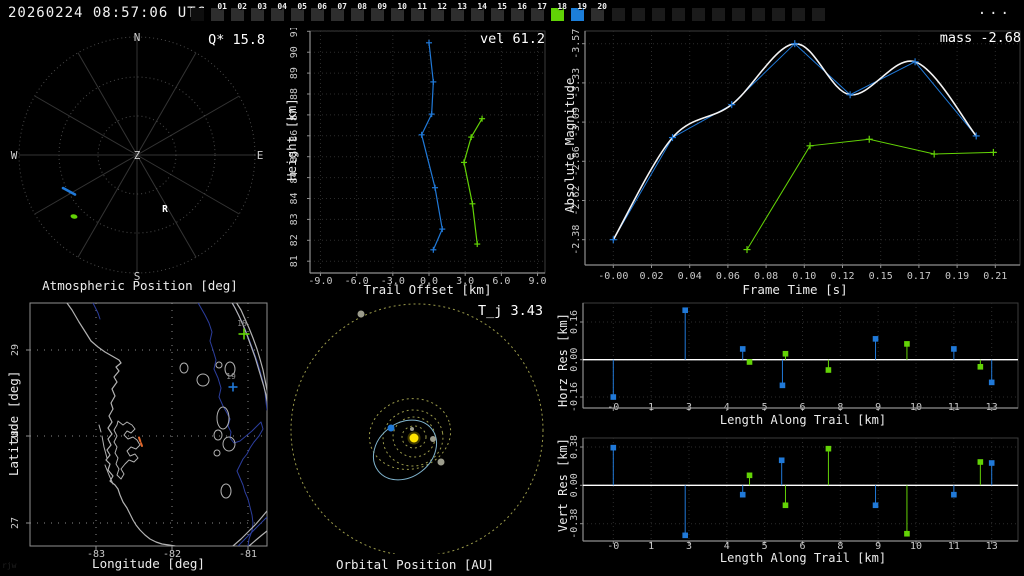 The height and width of the screenshot is (576, 1024). I want to click on frame-number: 07, so click(342, 6).